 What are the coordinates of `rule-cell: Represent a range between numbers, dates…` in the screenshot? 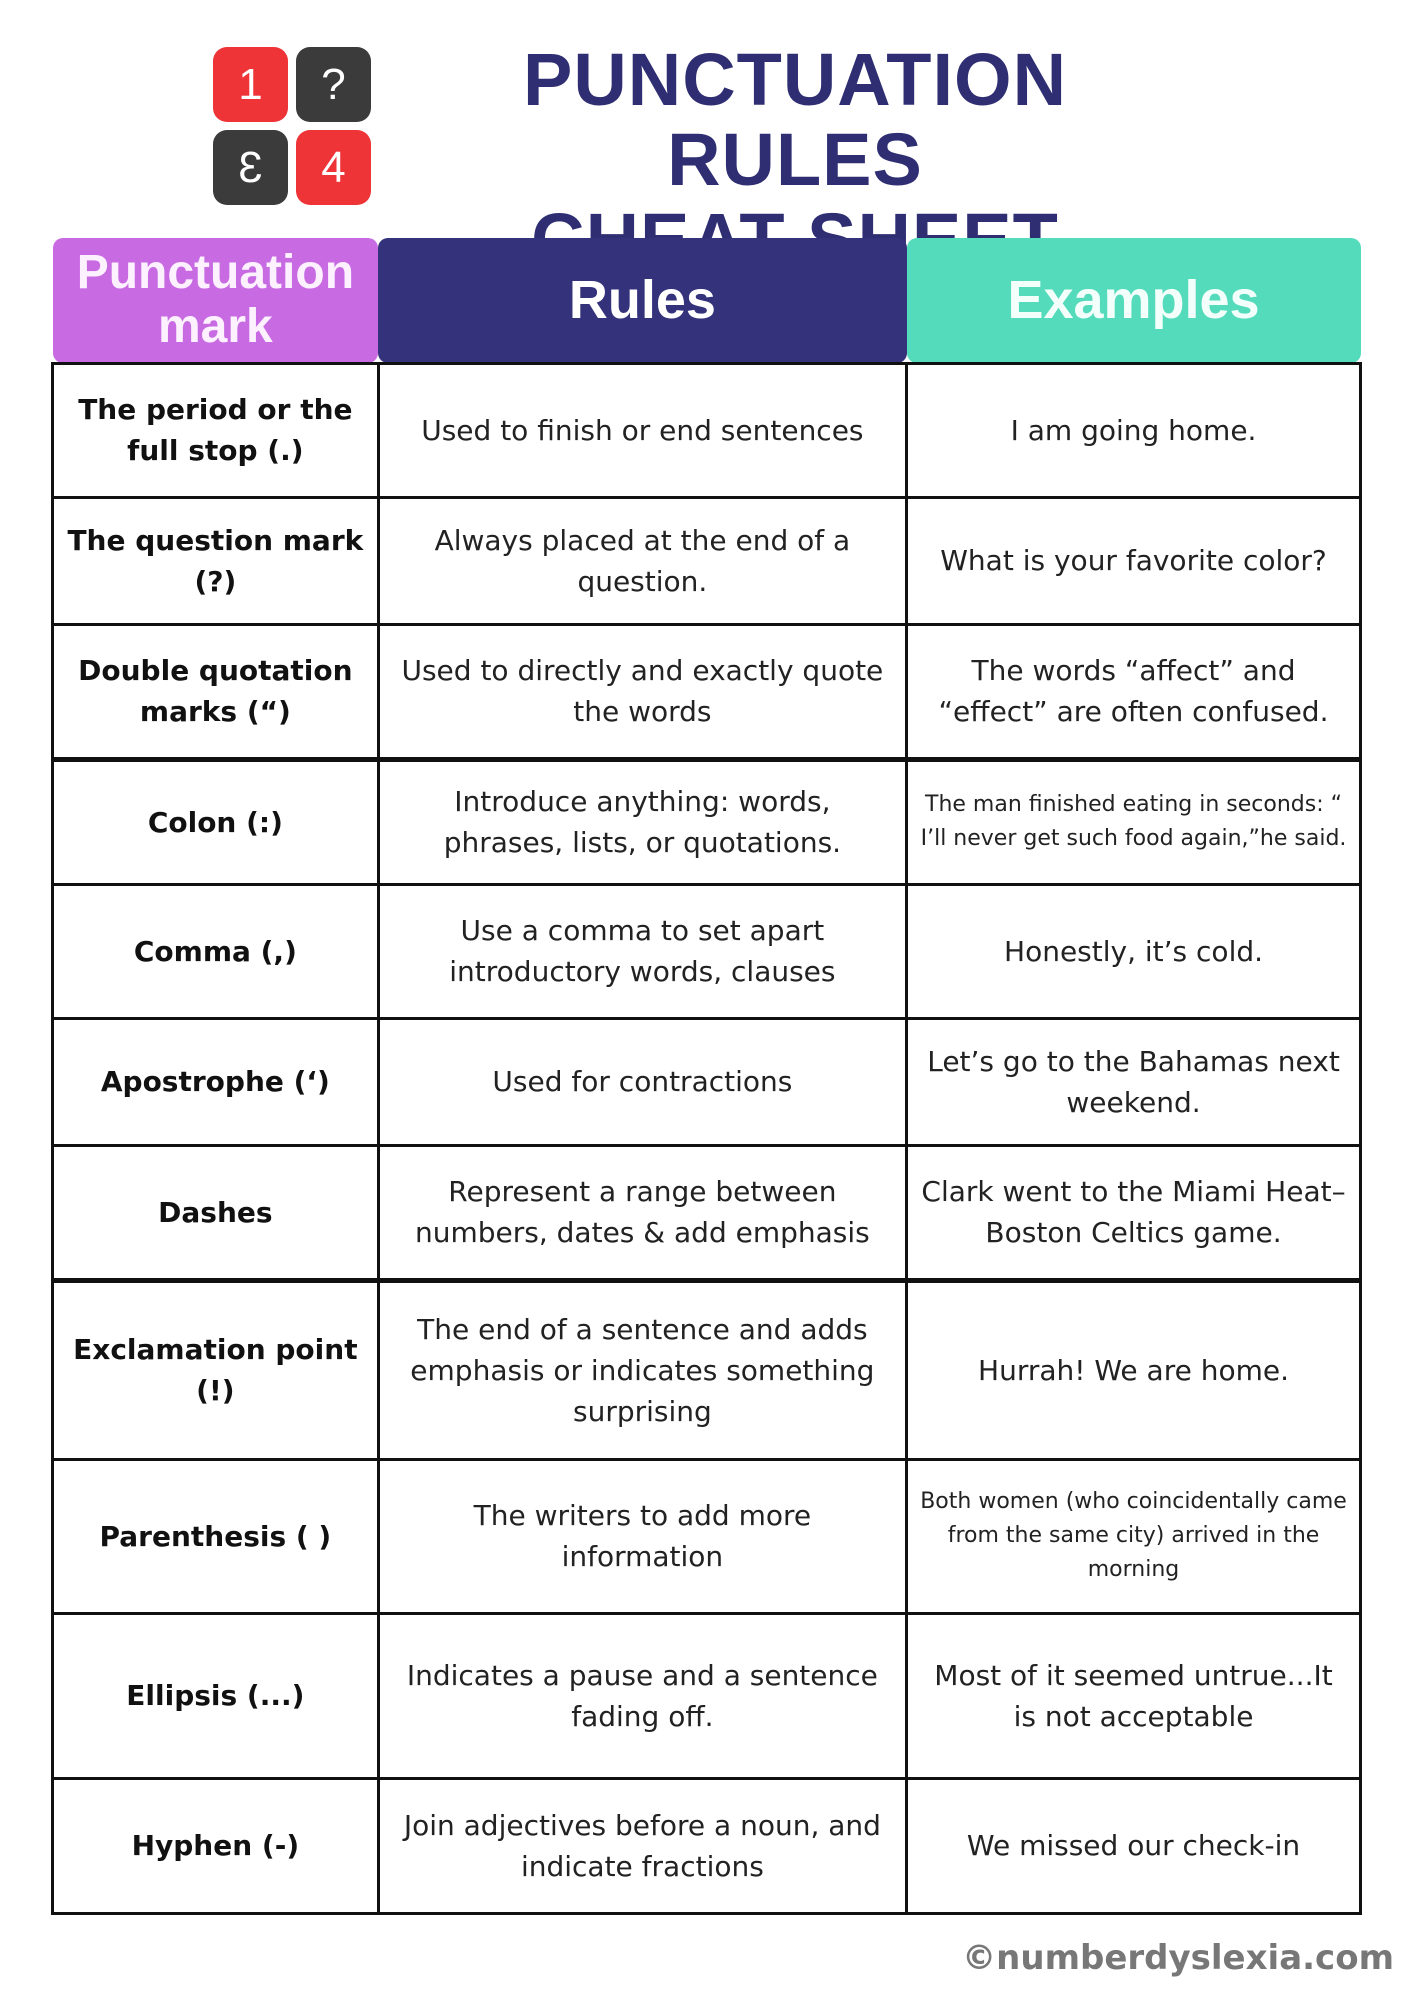 It's located at (642, 1212).